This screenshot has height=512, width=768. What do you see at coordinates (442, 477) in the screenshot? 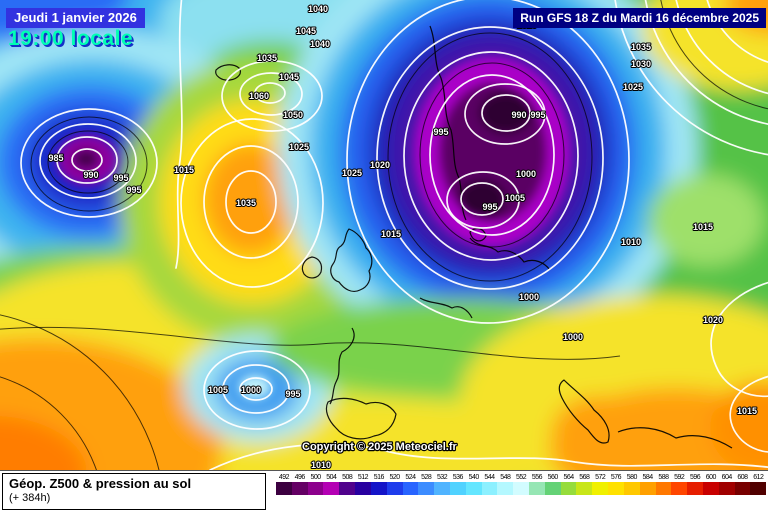
I see `colorbar-value: 532` at bounding box center [442, 477].